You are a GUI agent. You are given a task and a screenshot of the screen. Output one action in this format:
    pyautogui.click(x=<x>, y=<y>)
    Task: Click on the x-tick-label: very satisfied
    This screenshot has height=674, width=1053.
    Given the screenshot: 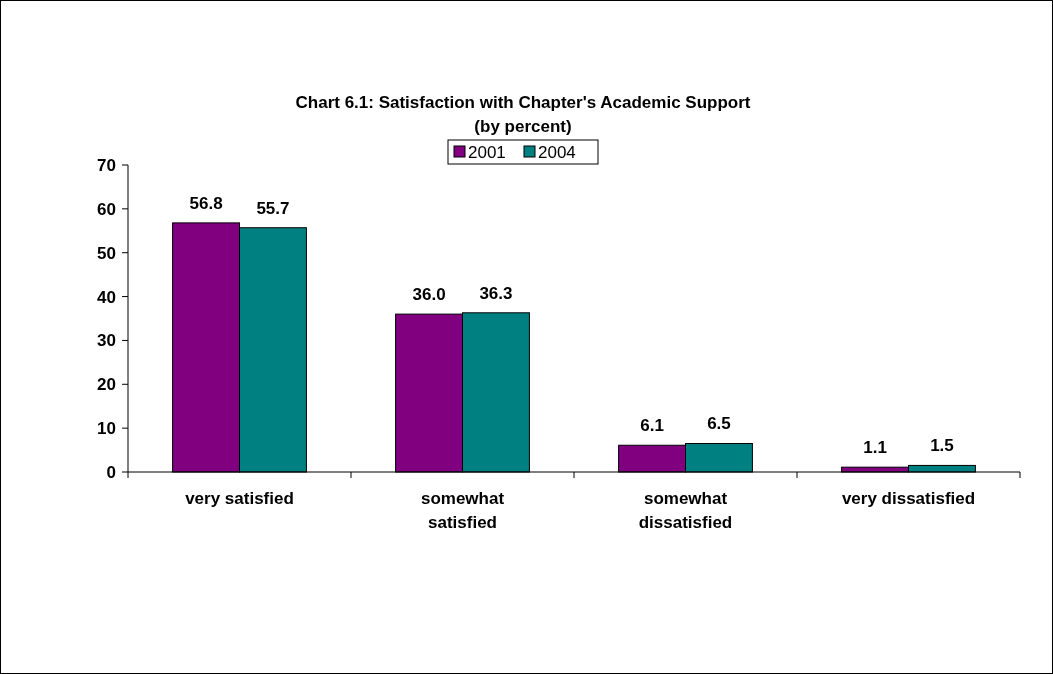 What is the action you would take?
    pyautogui.click(x=239, y=498)
    